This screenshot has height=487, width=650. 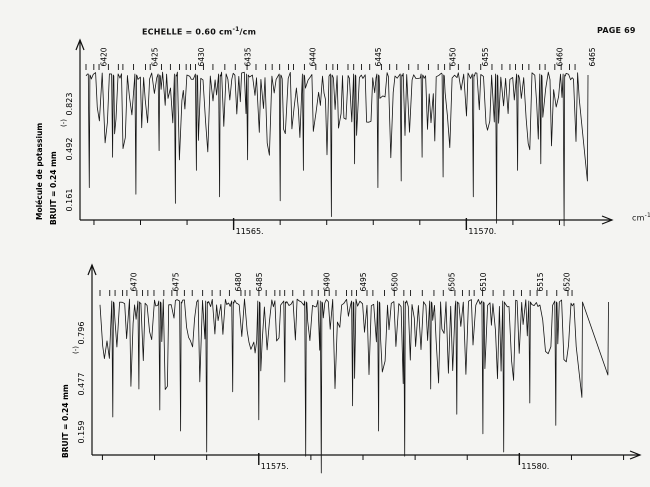 What do you see at coordinates (103, 56) in the screenshot?
I see `line-index-label: 6420` at bounding box center [103, 56].